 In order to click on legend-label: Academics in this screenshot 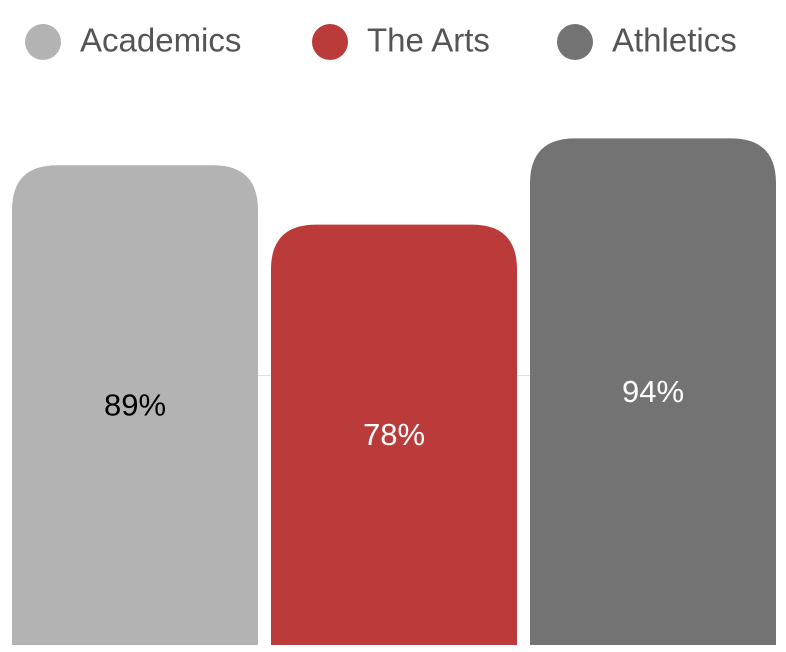, I will do `click(160, 40)`.